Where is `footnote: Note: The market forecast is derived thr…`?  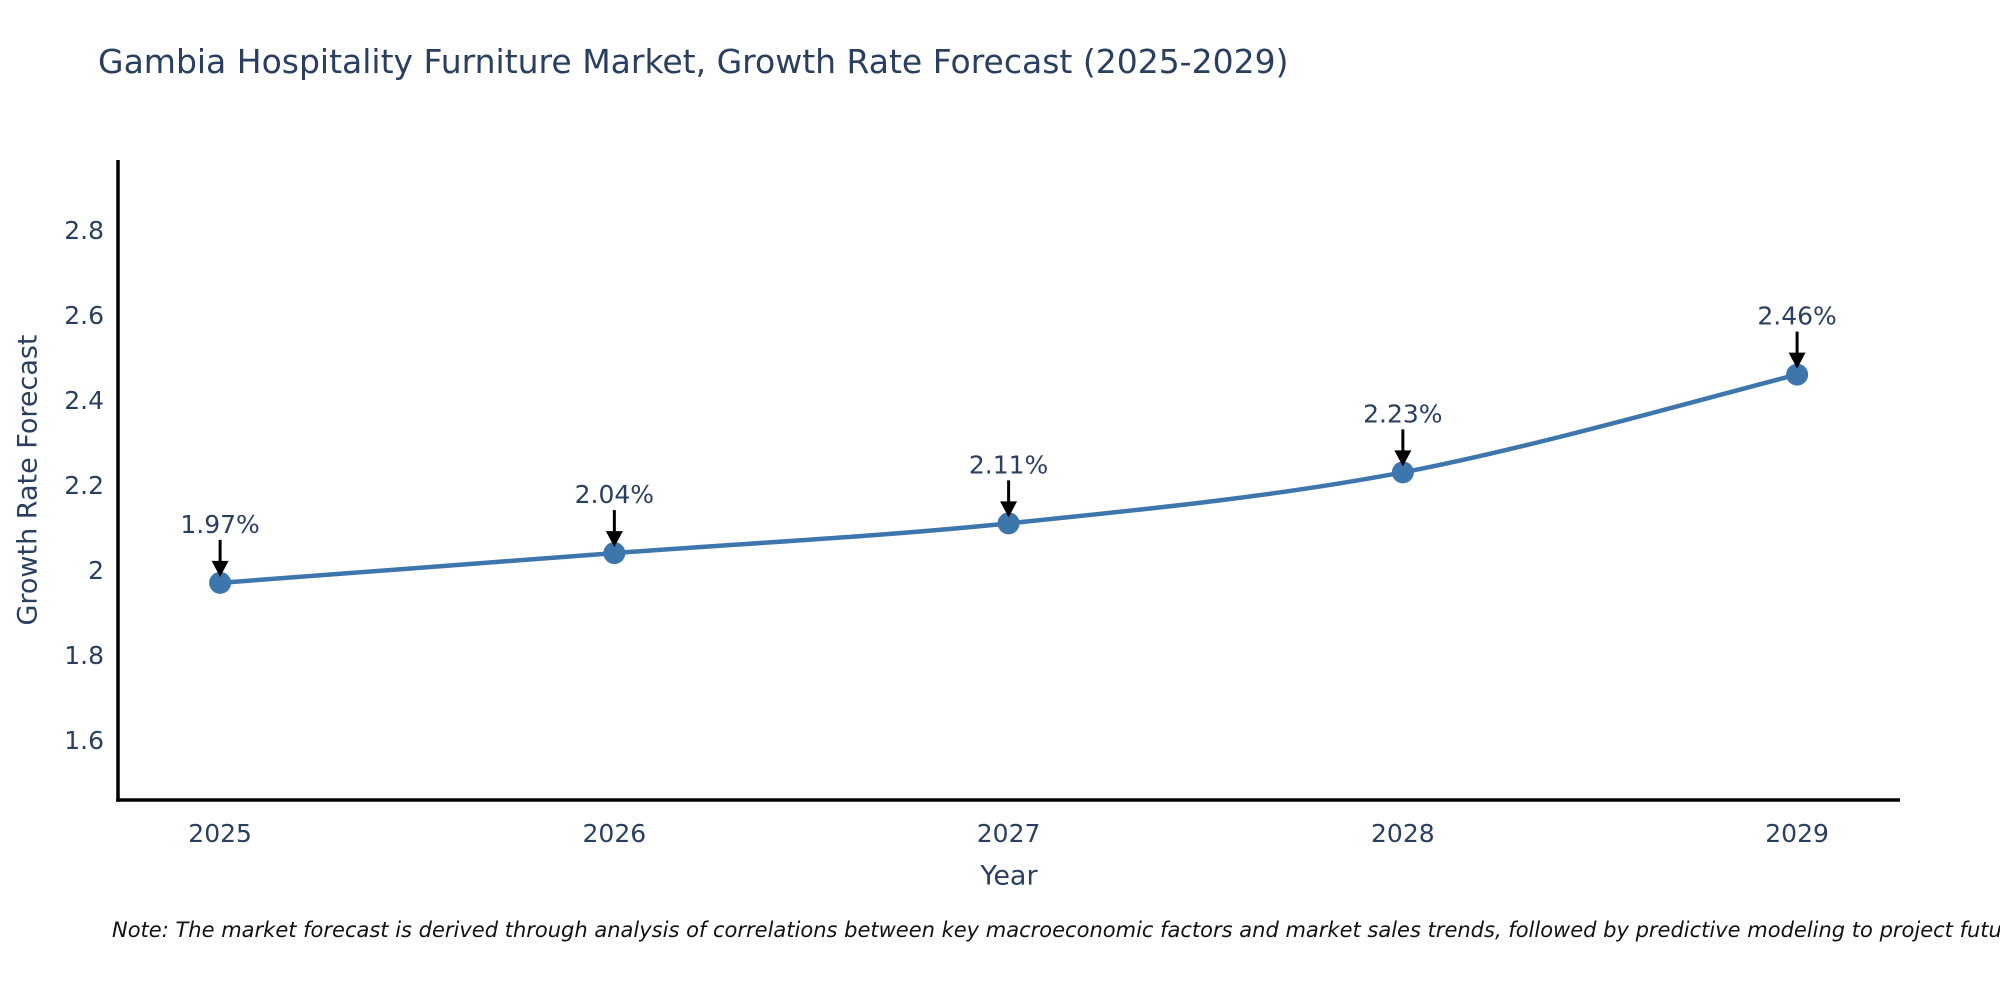 footnote: Note: The market forecast is derived thr… is located at coordinates (1056, 930).